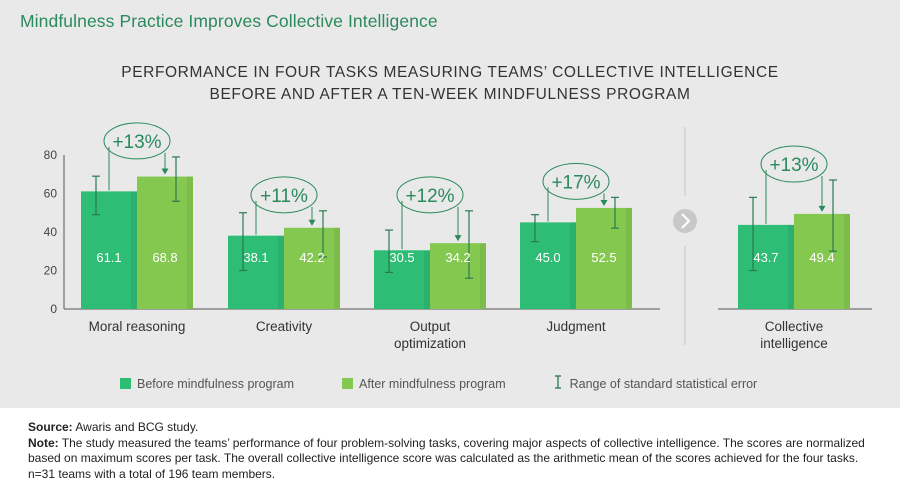 This screenshot has width=900, height=496. What do you see at coordinates (135, 427) in the screenshot?
I see `source-text: Awaris and BCG study.` at bounding box center [135, 427].